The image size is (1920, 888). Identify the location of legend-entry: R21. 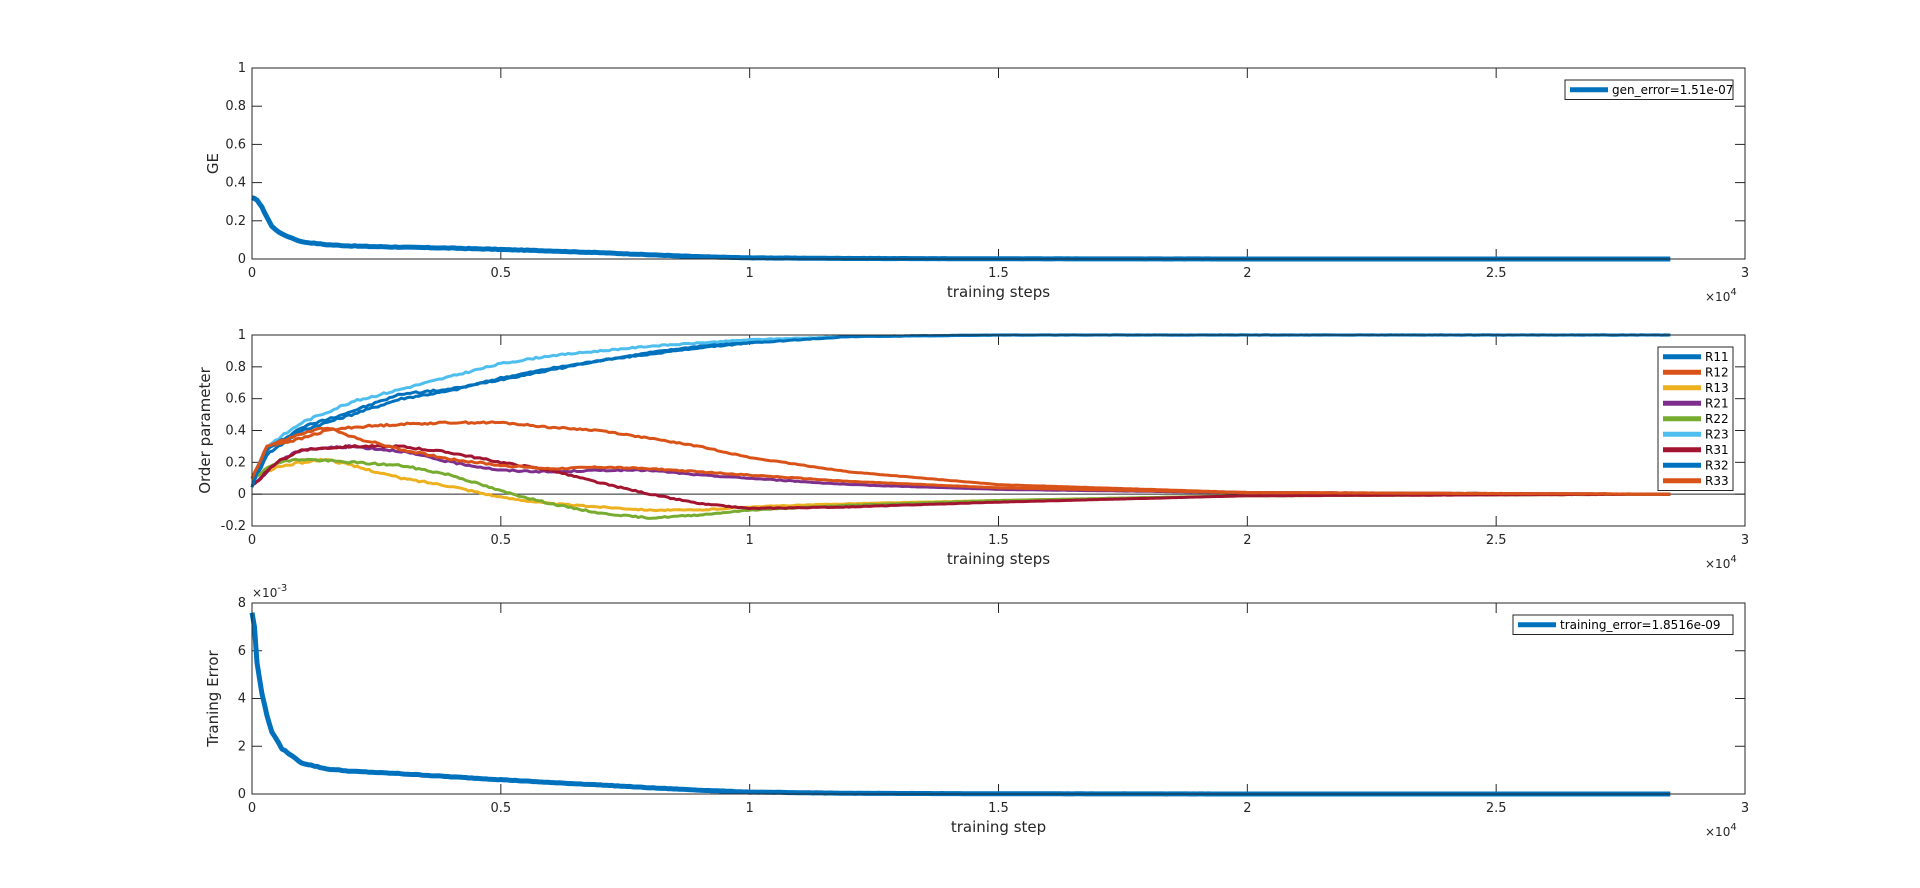
(1717, 403).